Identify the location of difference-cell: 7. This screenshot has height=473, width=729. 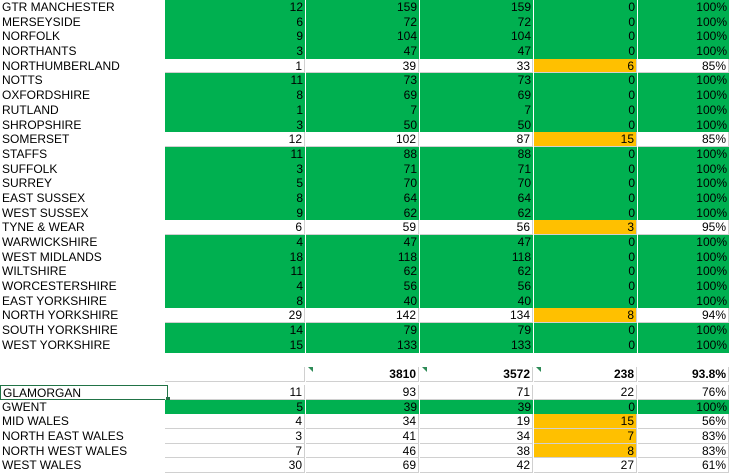
(585, 436).